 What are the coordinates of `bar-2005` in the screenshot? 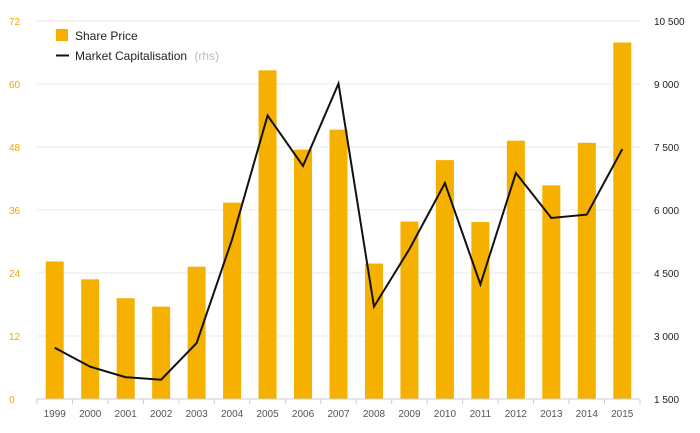 It's located at (267, 234).